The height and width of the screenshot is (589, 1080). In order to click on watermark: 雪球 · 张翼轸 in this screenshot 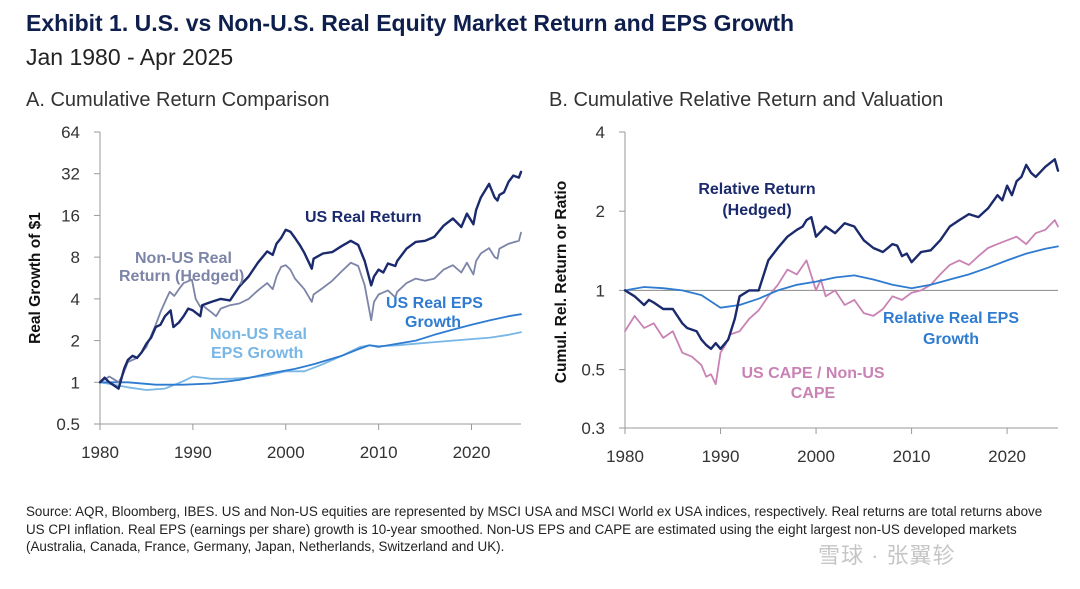, I will do `click(887, 555)`.